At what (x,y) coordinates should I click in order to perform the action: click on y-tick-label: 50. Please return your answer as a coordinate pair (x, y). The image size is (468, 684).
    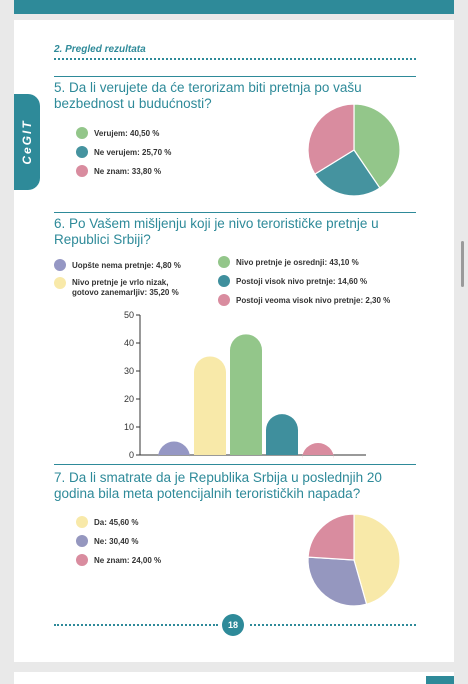
    Looking at the image, I should click on (129, 315).